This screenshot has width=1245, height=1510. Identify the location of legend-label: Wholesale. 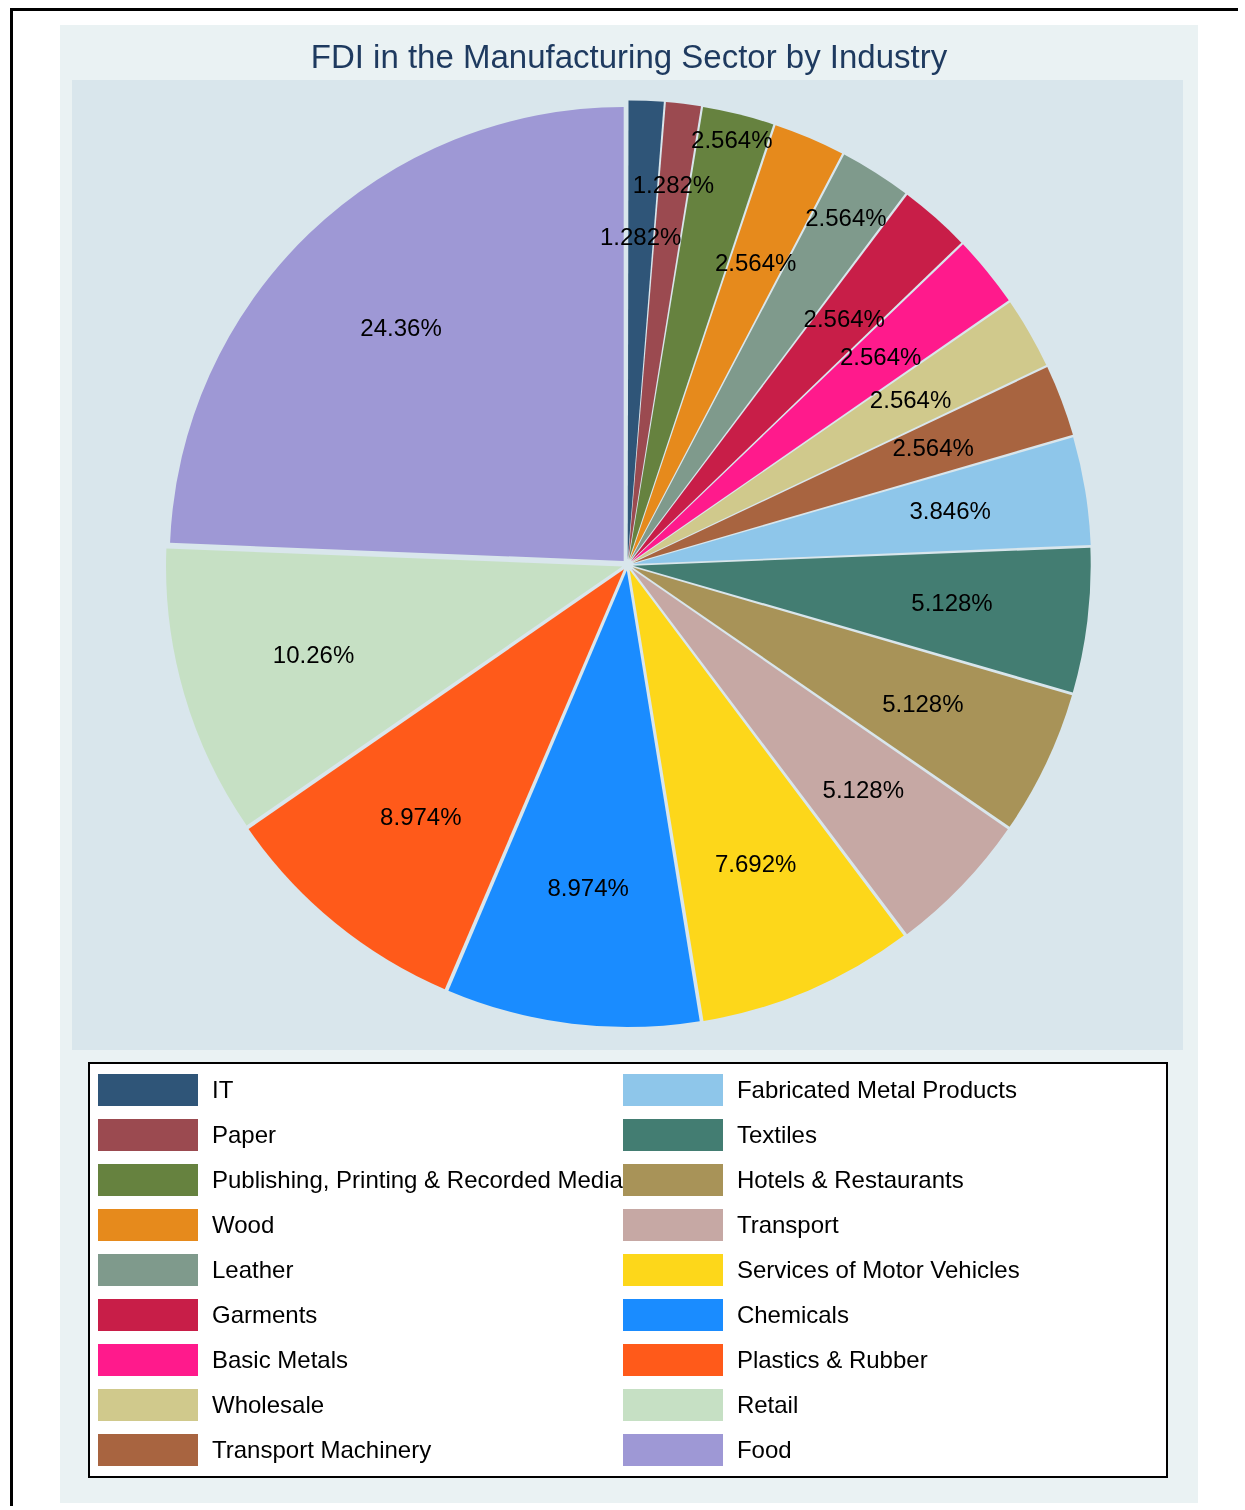
(268, 1404).